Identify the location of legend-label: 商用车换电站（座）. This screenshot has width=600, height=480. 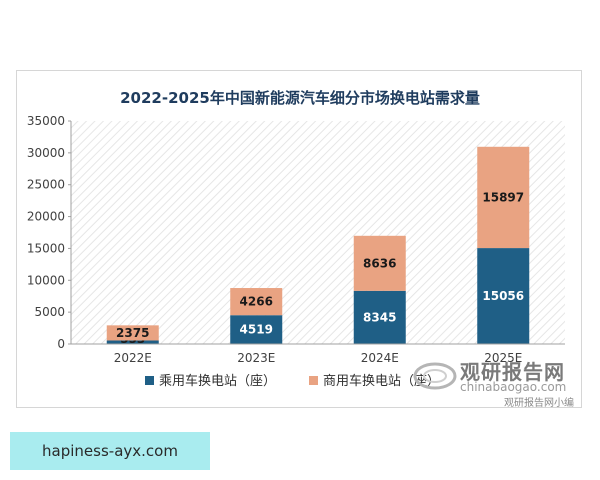
(381, 381).